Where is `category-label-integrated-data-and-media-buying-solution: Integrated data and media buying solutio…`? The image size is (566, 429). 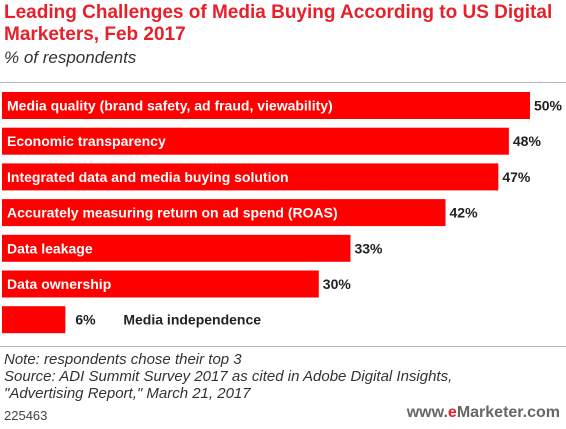 category-label-integrated-data-and-media-buying-solution: Integrated data and media buying solutio… is located at coordinates (148, 177).